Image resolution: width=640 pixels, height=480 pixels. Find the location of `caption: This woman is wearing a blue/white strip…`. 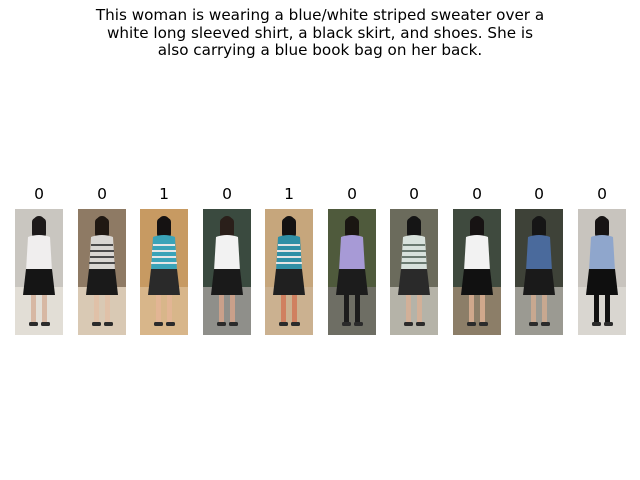

caption: This woman is wearing a blue/white strip… is located at coordinates (320, 33).